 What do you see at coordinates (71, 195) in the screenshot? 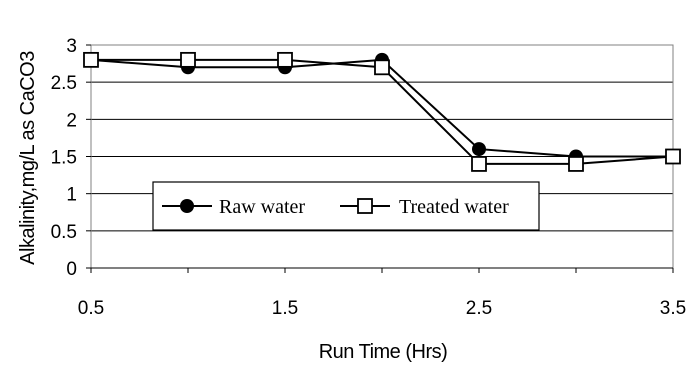
I see `y-tick-label: 1` at bounding box center [71, 195].